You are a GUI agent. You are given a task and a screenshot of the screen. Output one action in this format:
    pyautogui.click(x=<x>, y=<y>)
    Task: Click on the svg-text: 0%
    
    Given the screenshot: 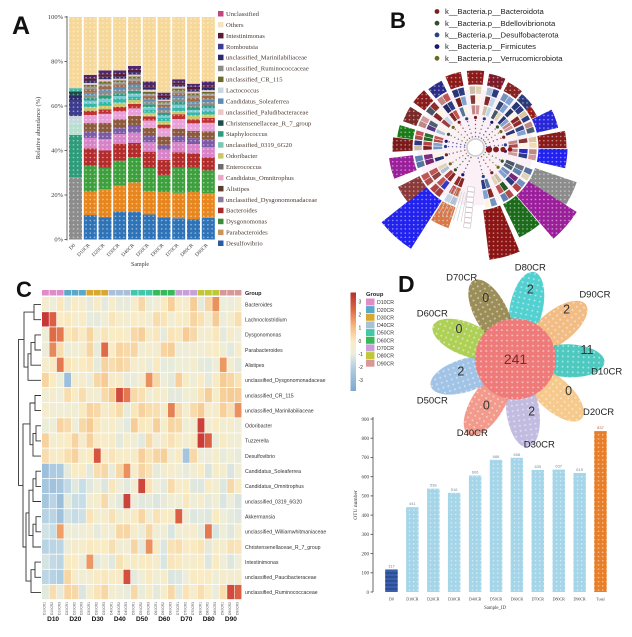 What is the action you would take?
    pyautogui.click(x=58, y=240)
    